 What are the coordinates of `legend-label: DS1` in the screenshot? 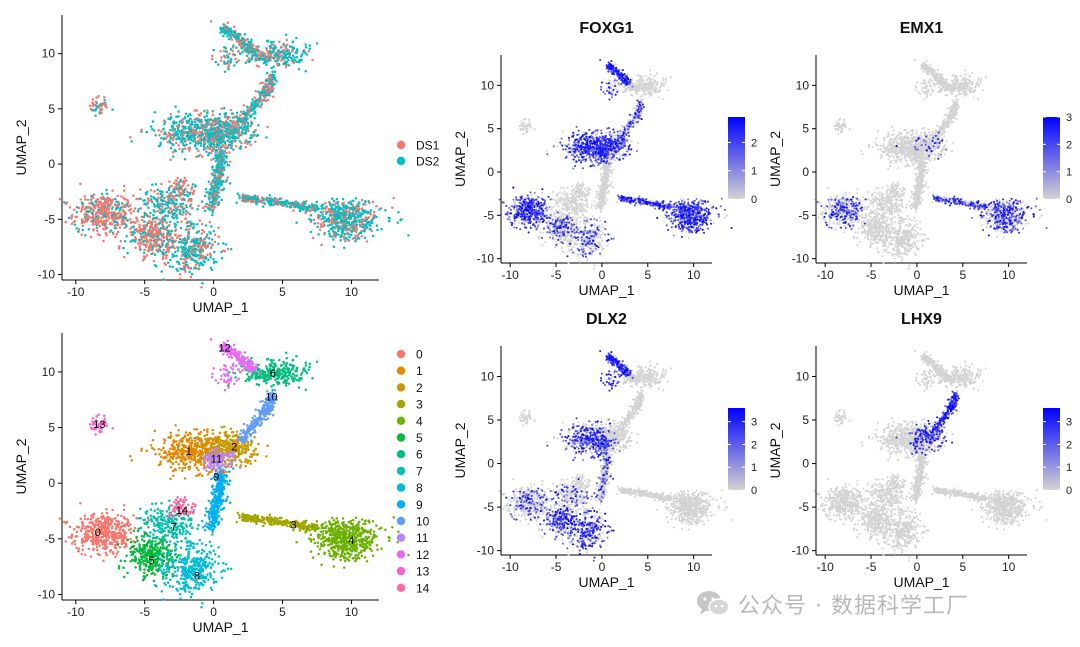 It's located at (428, 146).